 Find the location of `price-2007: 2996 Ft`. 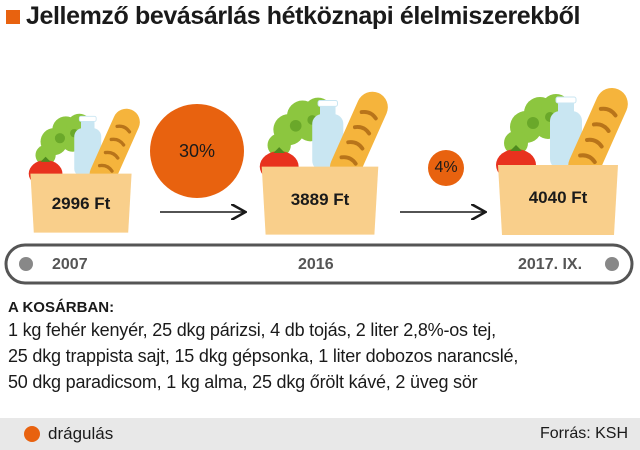

price-2007: 2996 Ft is located at coordinates (81, 203).